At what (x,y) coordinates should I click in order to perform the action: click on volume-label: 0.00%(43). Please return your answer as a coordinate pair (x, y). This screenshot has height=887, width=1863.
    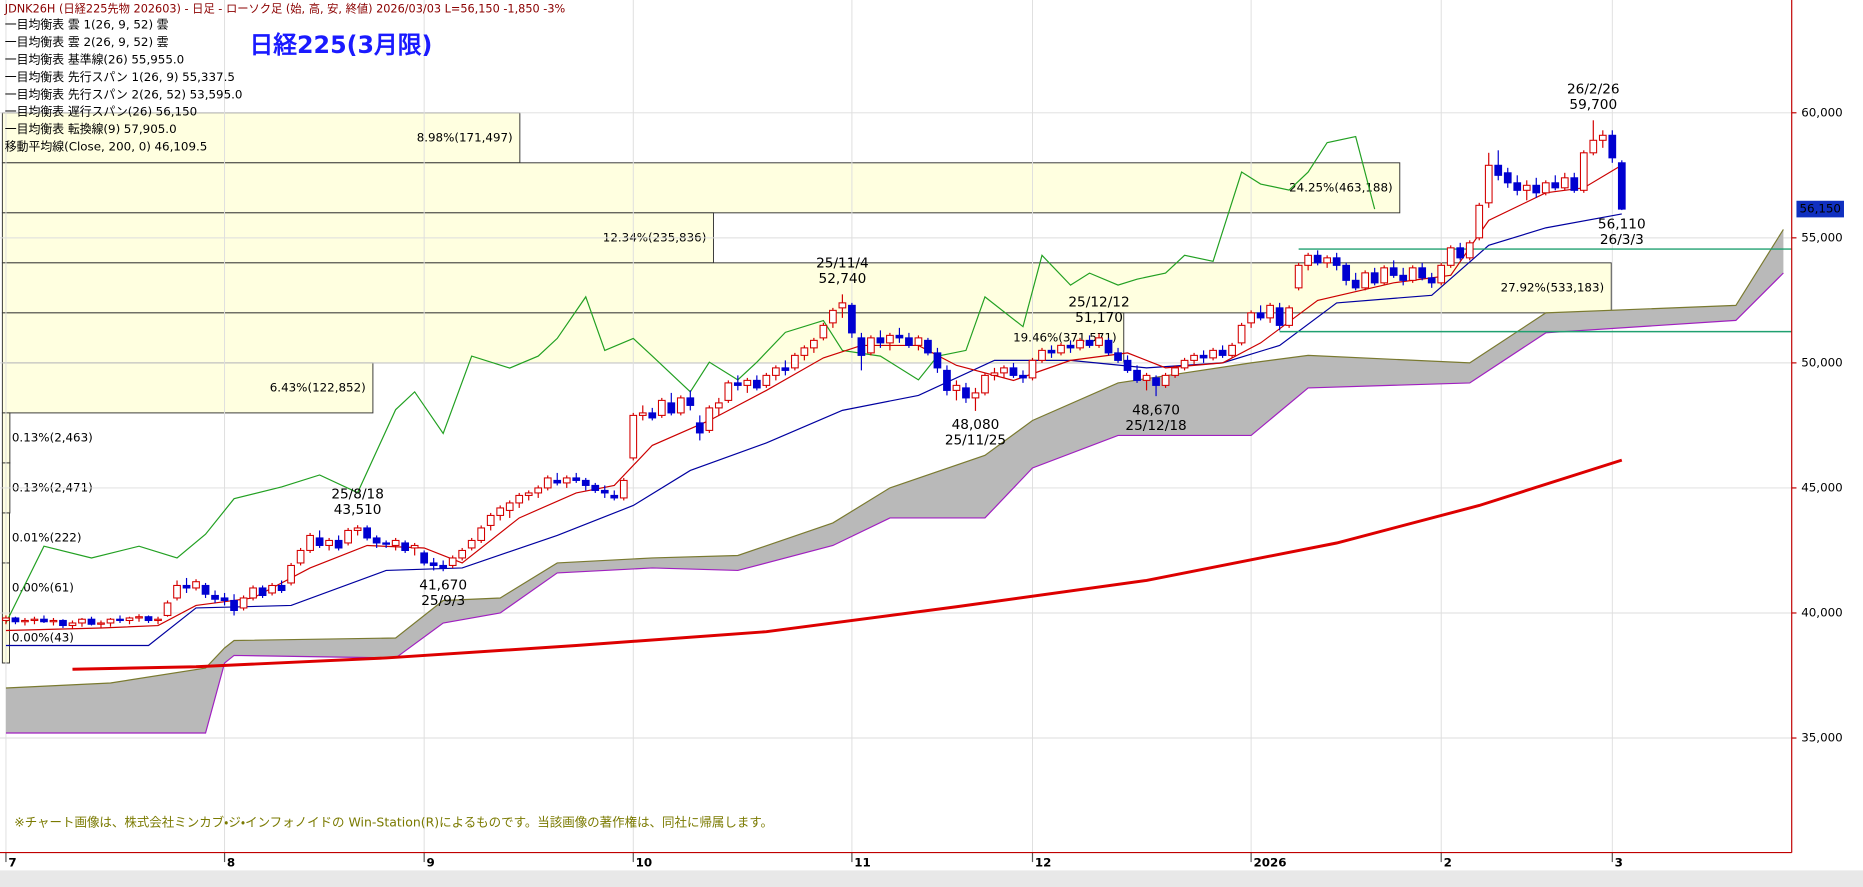
    Looking at the image, I should click on (43, 637).